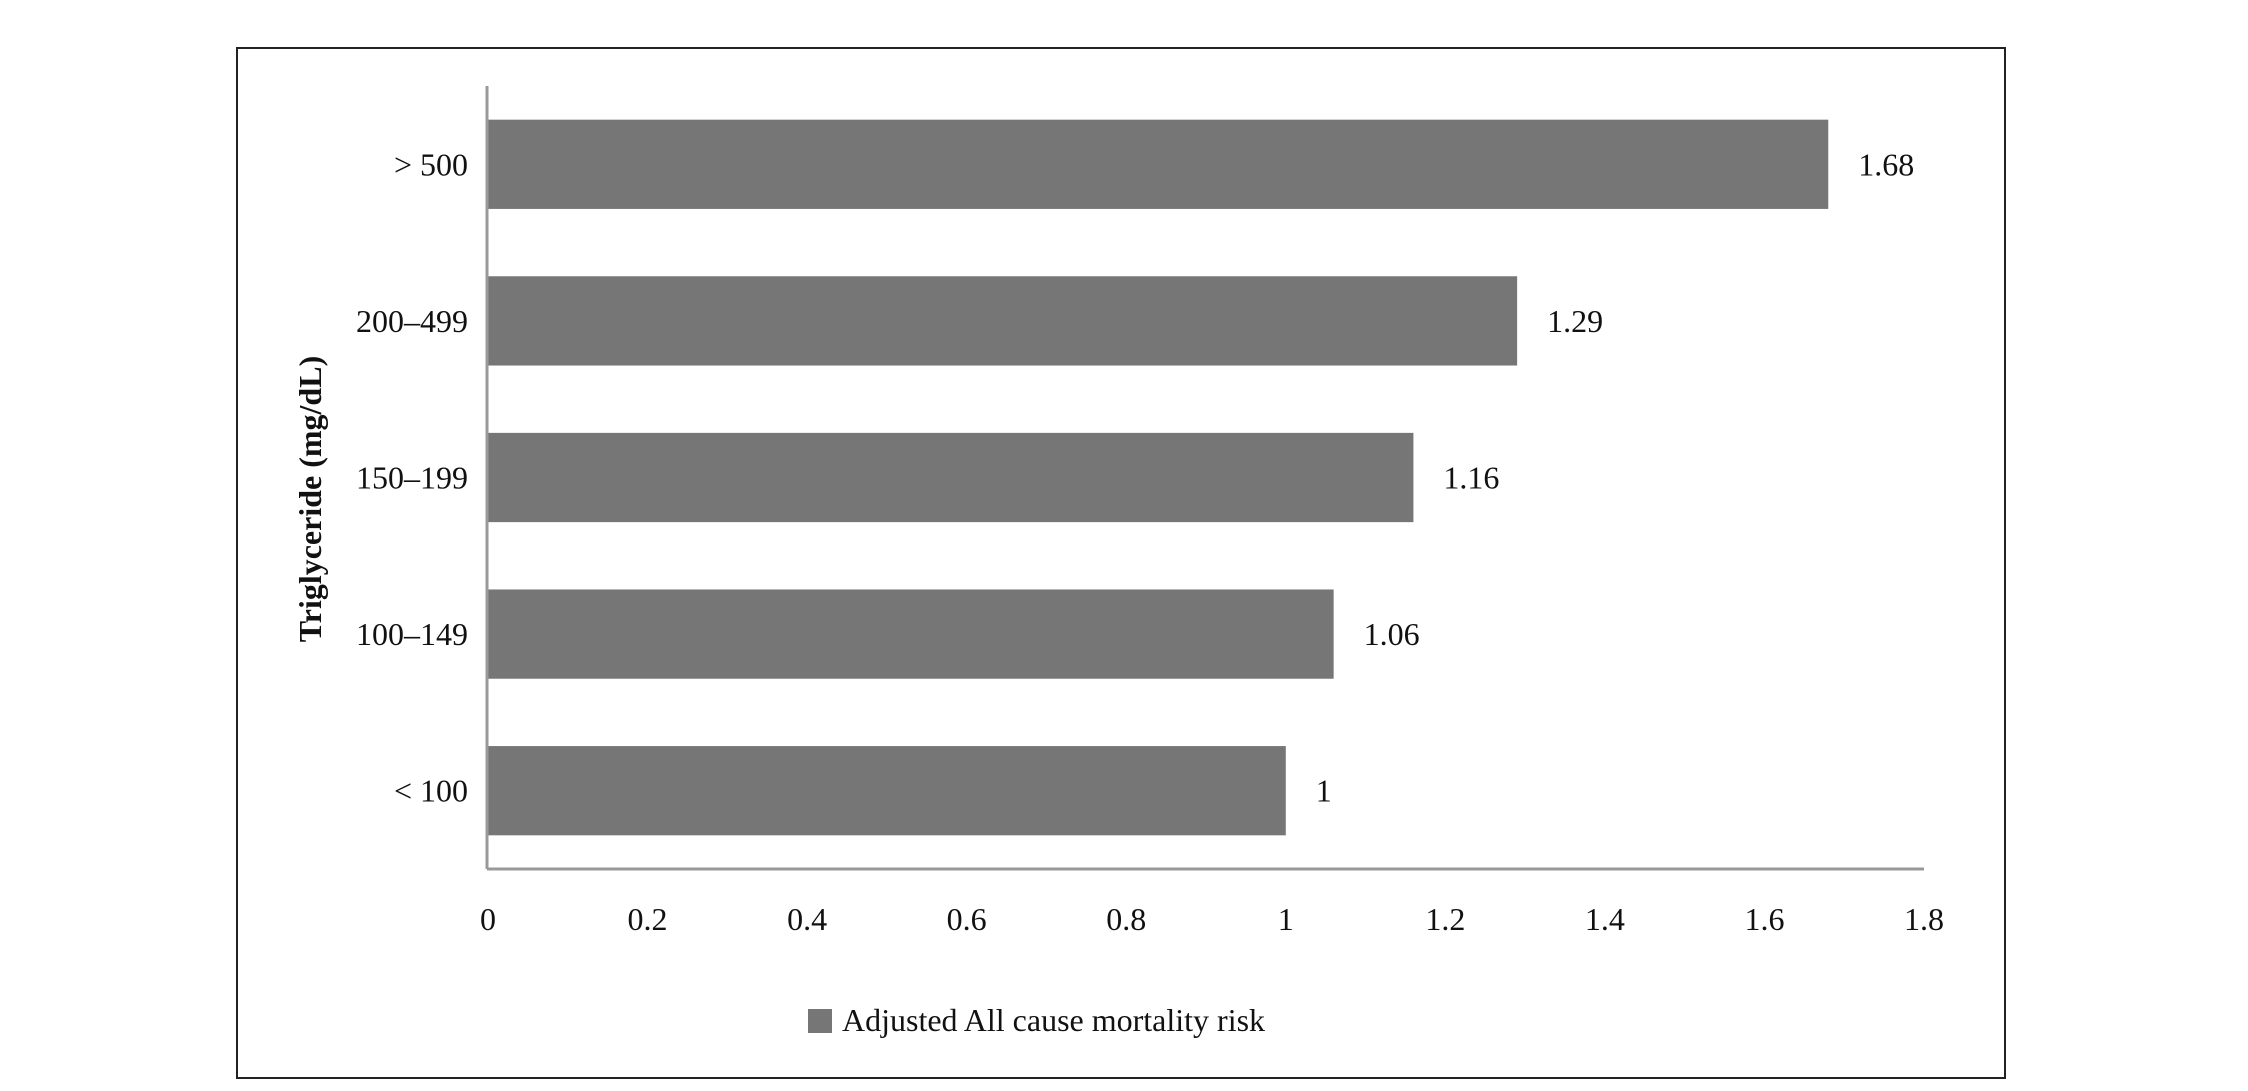 The width and height of the screenshot is (2248, 1091). I want to click on x-tick-label-3: 0.6, so click(967, 919).